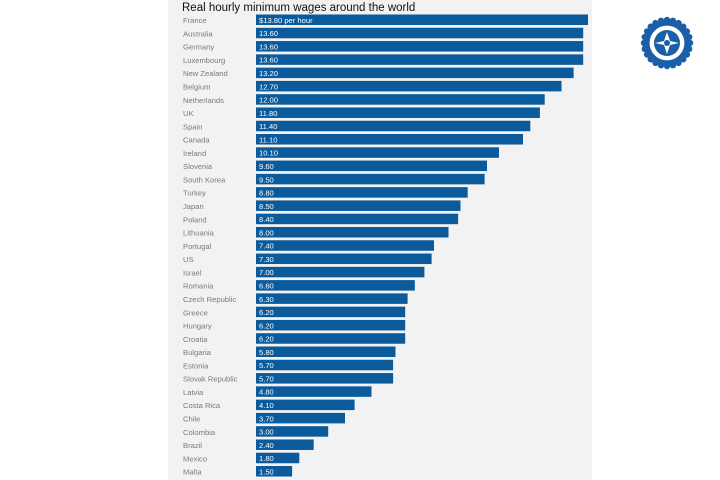 The height and width of the screenshot is (480, 720). Describe the element at coordinates (268, 139) in the screenshot. I see `data-label: 11.10` at that location.